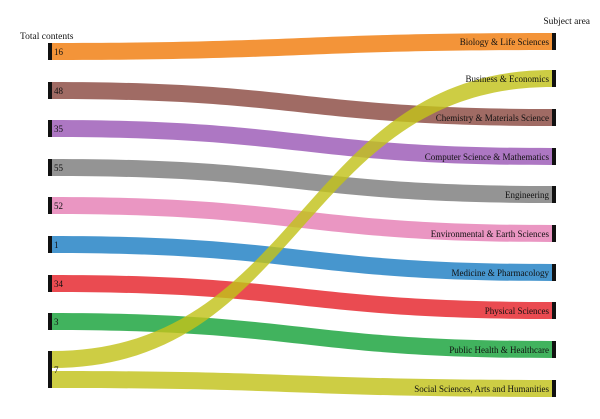  Describe the element at coordinates (490, 234) in the screenshot. I see `target-label-environmental-and-earth-sciences: Environmental & Earth Sciences` at that location.